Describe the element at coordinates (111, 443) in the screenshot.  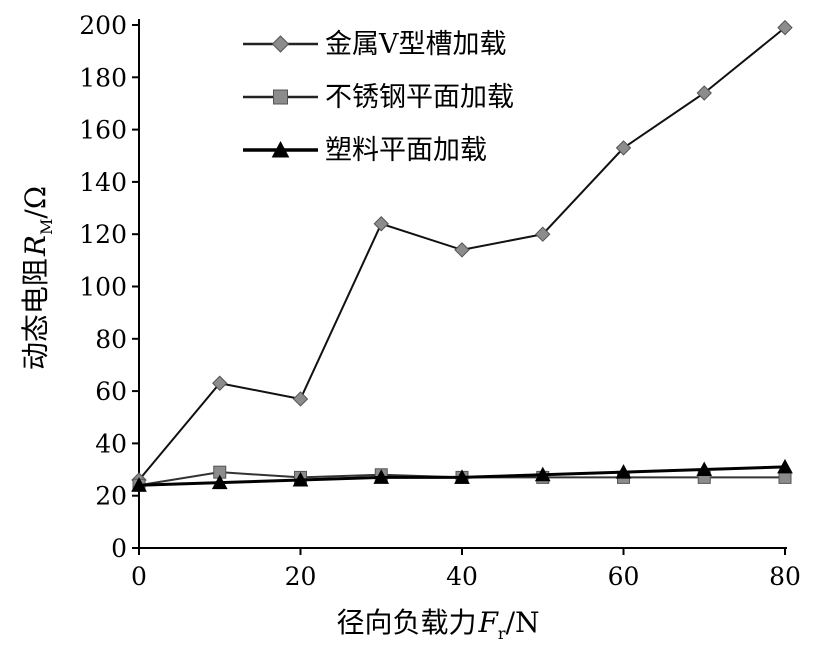
I see `y-tick-label: 40` at that location.